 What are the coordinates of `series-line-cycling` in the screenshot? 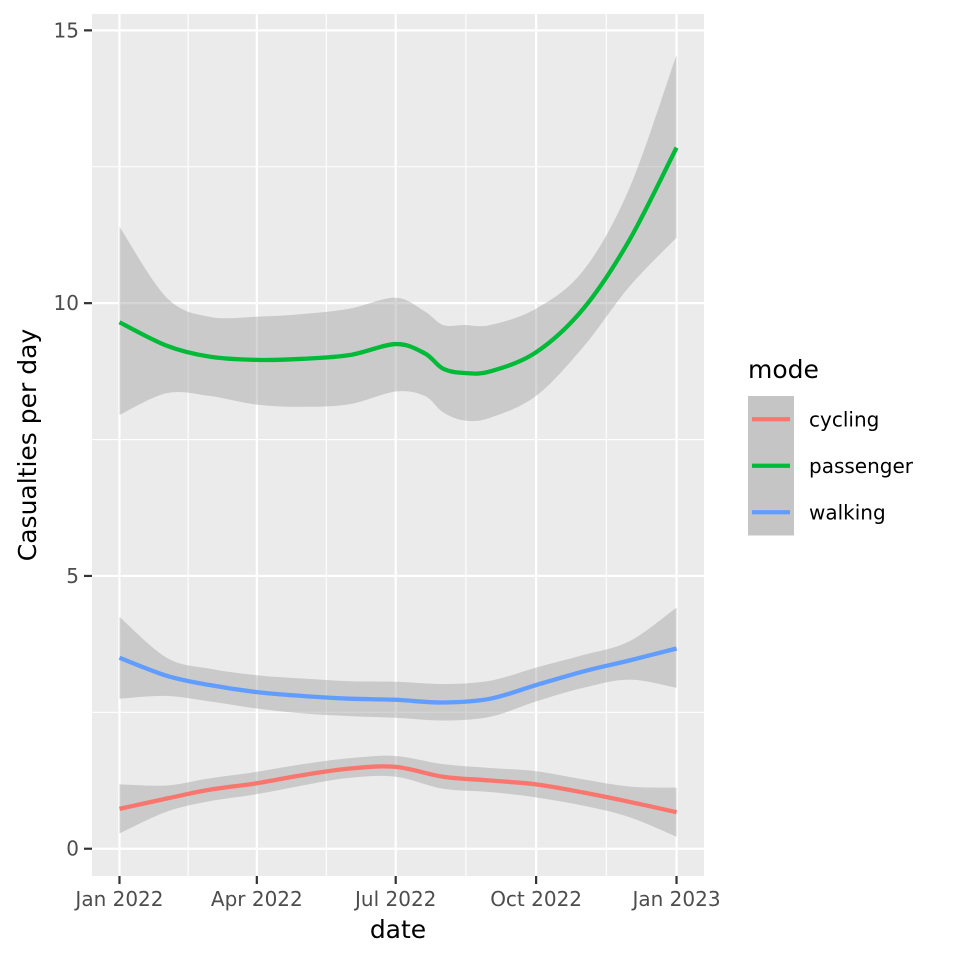 It's located at (398, 789).